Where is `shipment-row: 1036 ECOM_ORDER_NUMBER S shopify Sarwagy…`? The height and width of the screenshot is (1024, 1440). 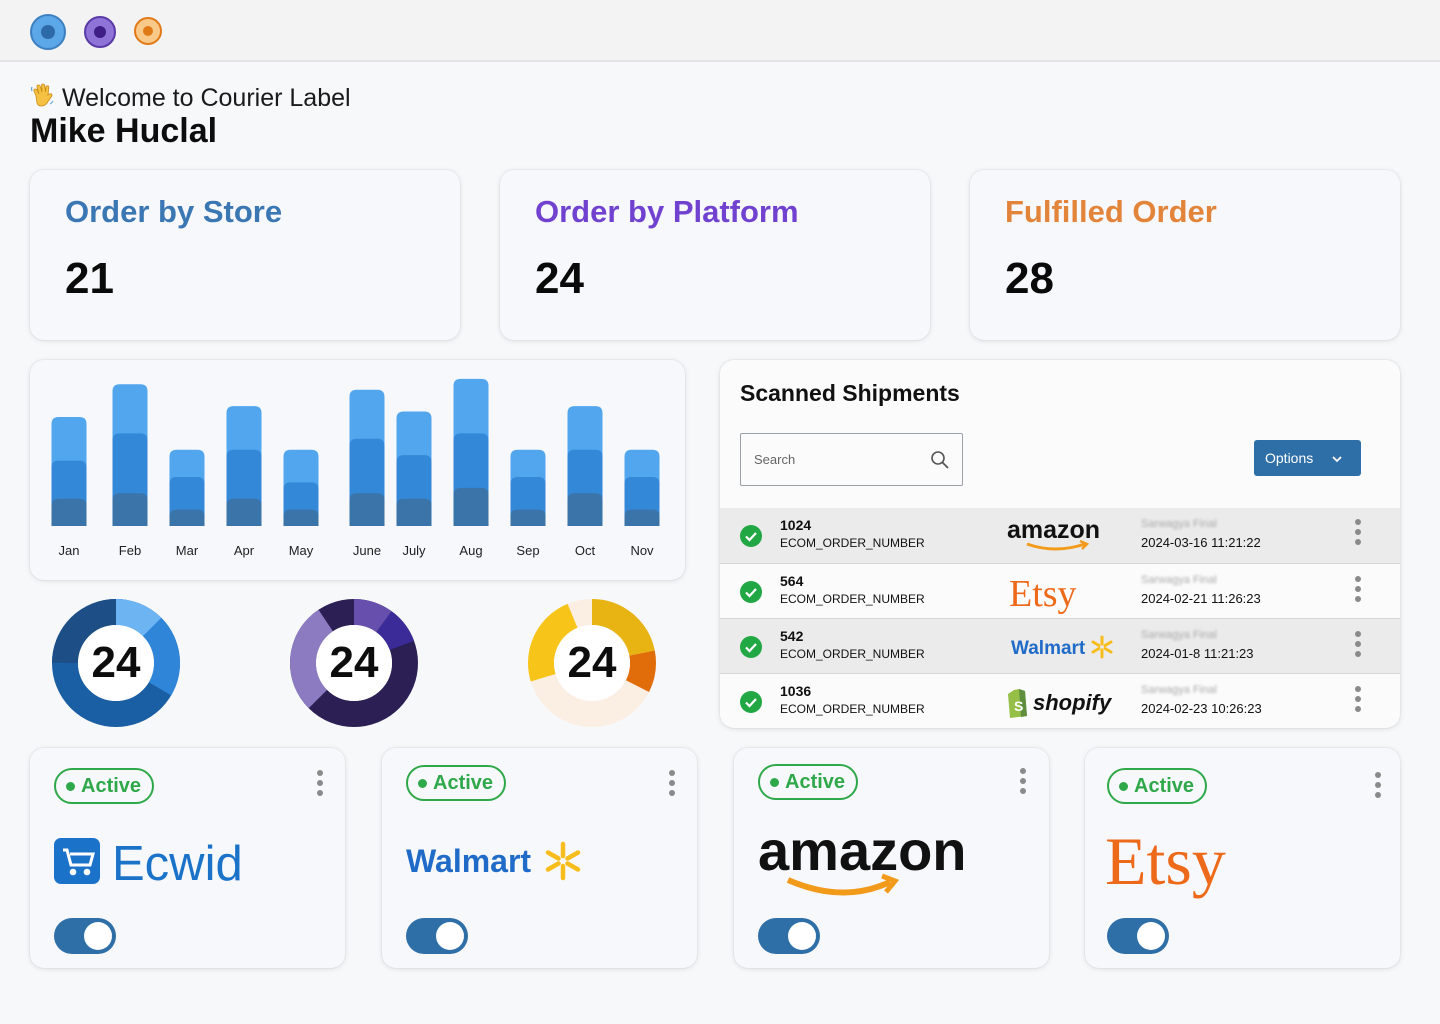
shipment-row: 1036 ECOM_ORDER_NUMBER S shopify Sarwagy… is located at coordinates (1060, 700).